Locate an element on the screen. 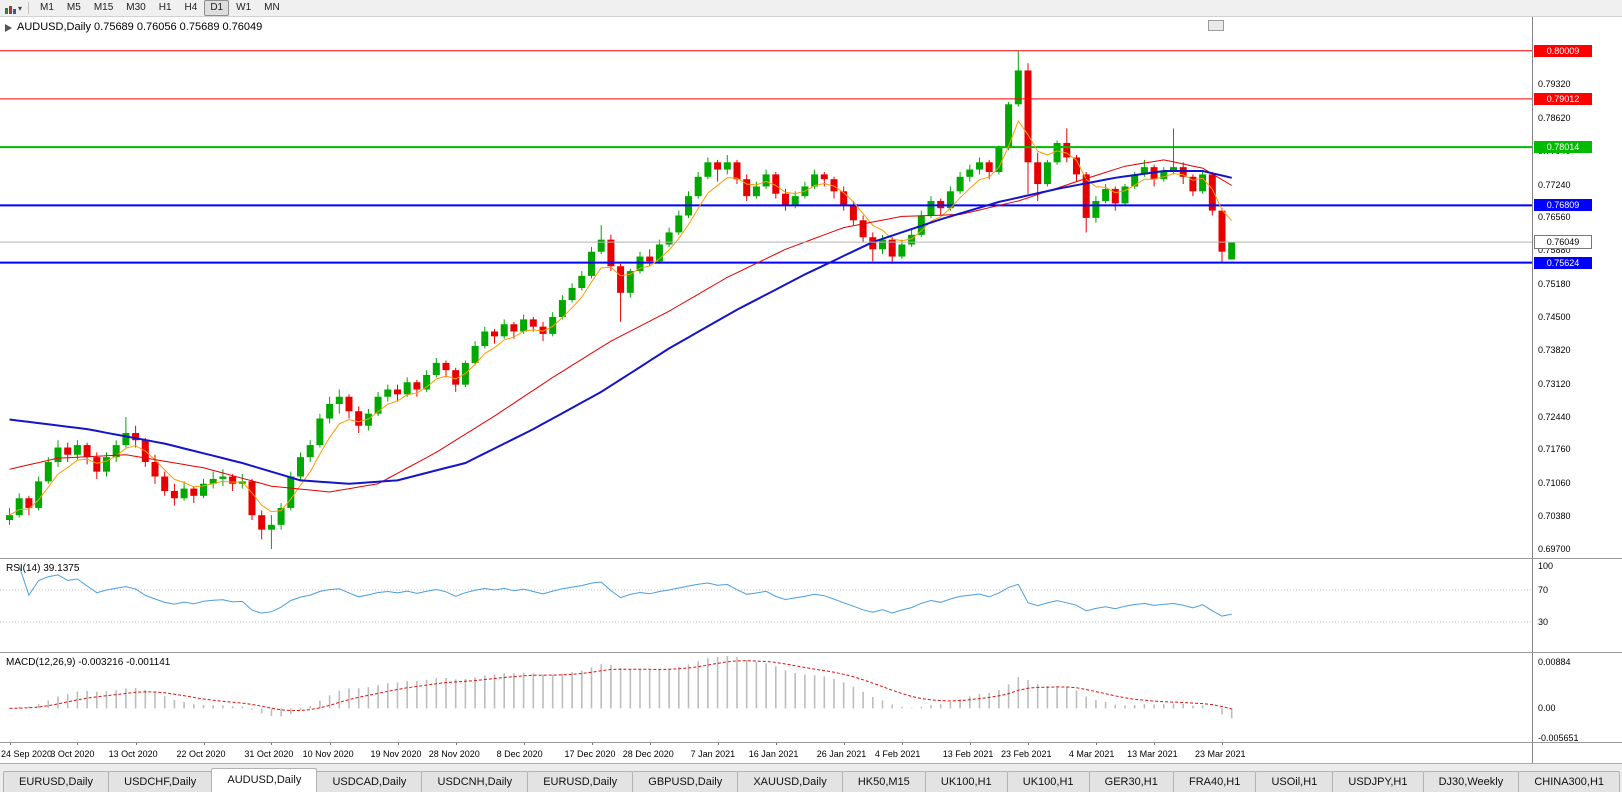 This screenshot has height=792, width=1622. date-label: 17 Dec 2020 is located at coordinates (590, 754).